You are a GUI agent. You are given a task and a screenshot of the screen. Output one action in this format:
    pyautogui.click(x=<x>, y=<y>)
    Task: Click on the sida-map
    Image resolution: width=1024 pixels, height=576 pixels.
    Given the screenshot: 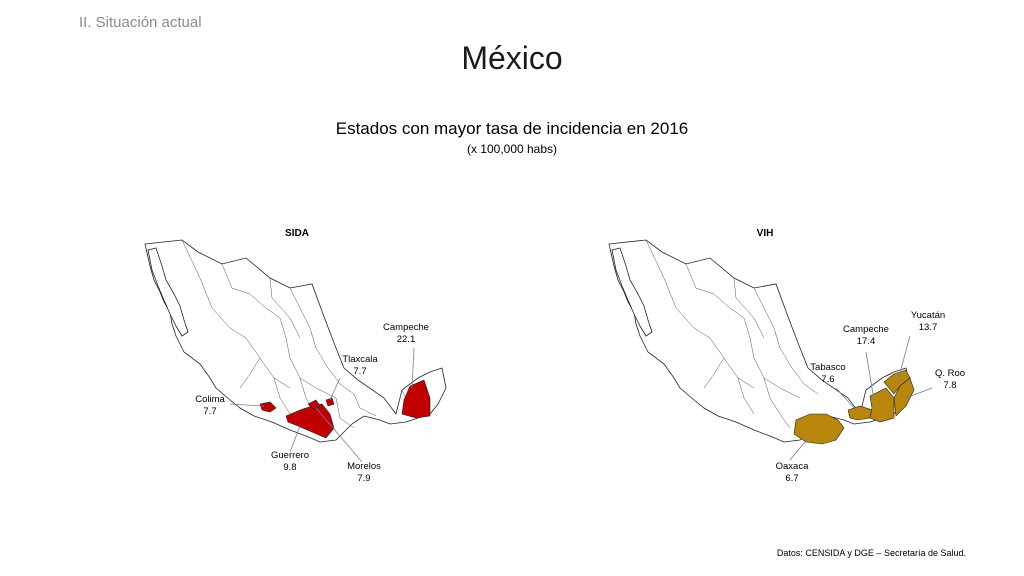 What is the action you would take?
    pyautogui.click(x=295, y=351)
    